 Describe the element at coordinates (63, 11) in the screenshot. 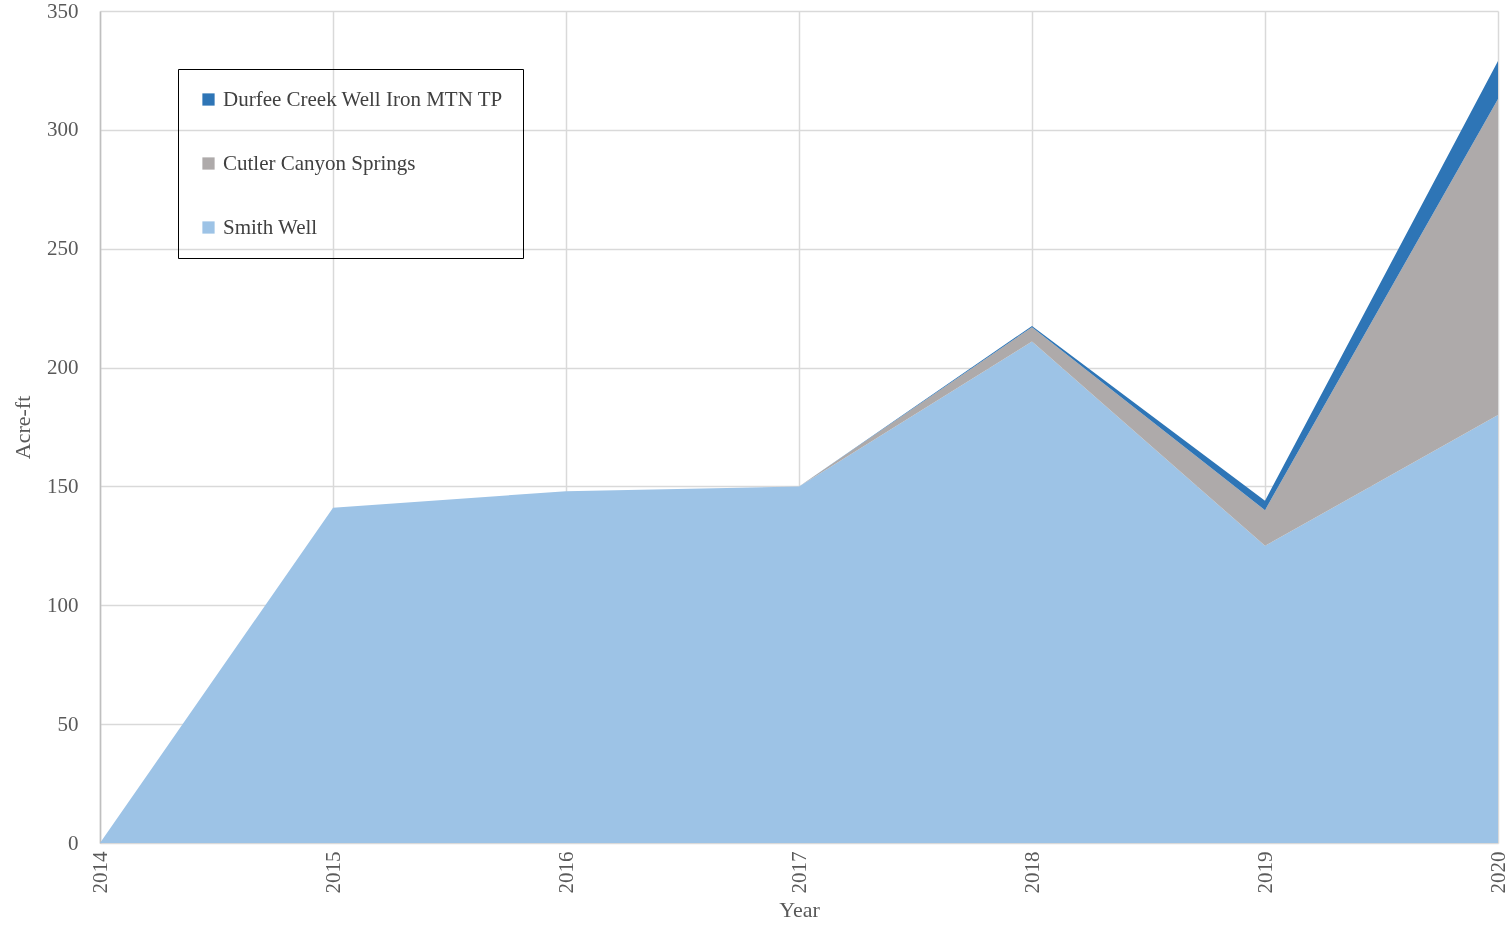

I see `y-tick-label: 350` at that location.